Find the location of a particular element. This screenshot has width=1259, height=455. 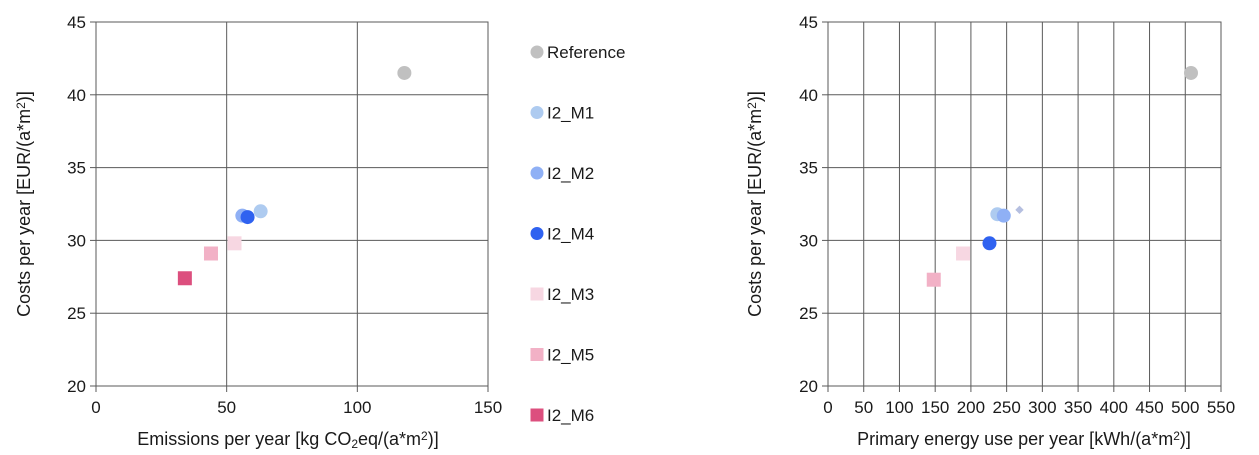

legend-i2-m5-label: I2_M5 is located at coordinates (570, 355).